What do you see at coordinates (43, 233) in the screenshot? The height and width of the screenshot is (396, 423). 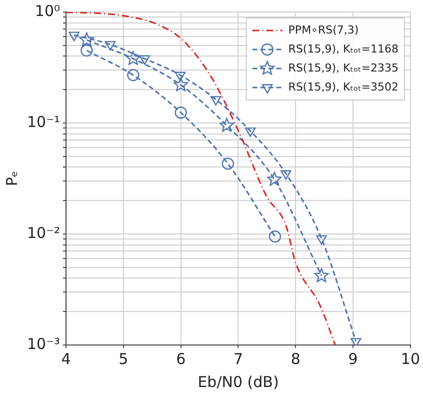 I see `y-tick-label: 10⁻²` at bounding box center [43, 233].